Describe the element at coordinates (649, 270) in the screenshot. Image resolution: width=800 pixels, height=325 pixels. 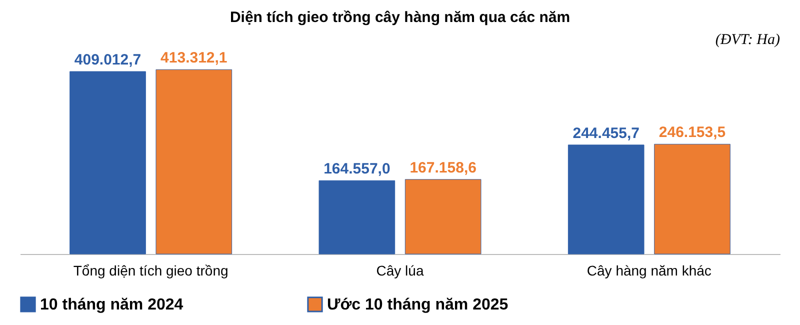
I see `x-tick-label: Cây hàng năm khác` at that location.